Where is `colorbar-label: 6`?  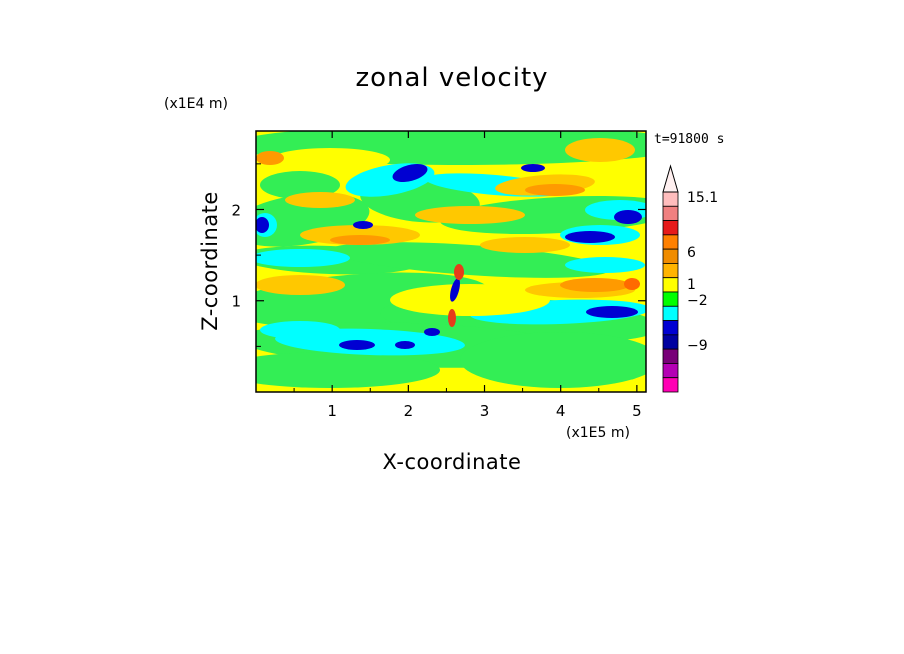
colorbar-label: 6 is located at coordinates (691, 253).